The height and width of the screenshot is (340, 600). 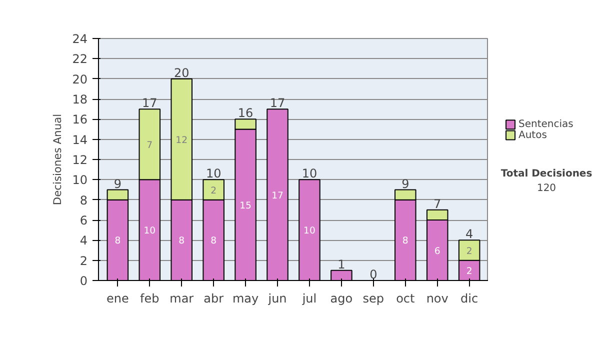 I want to click on total-label: 20, so click(x=182, y=73).